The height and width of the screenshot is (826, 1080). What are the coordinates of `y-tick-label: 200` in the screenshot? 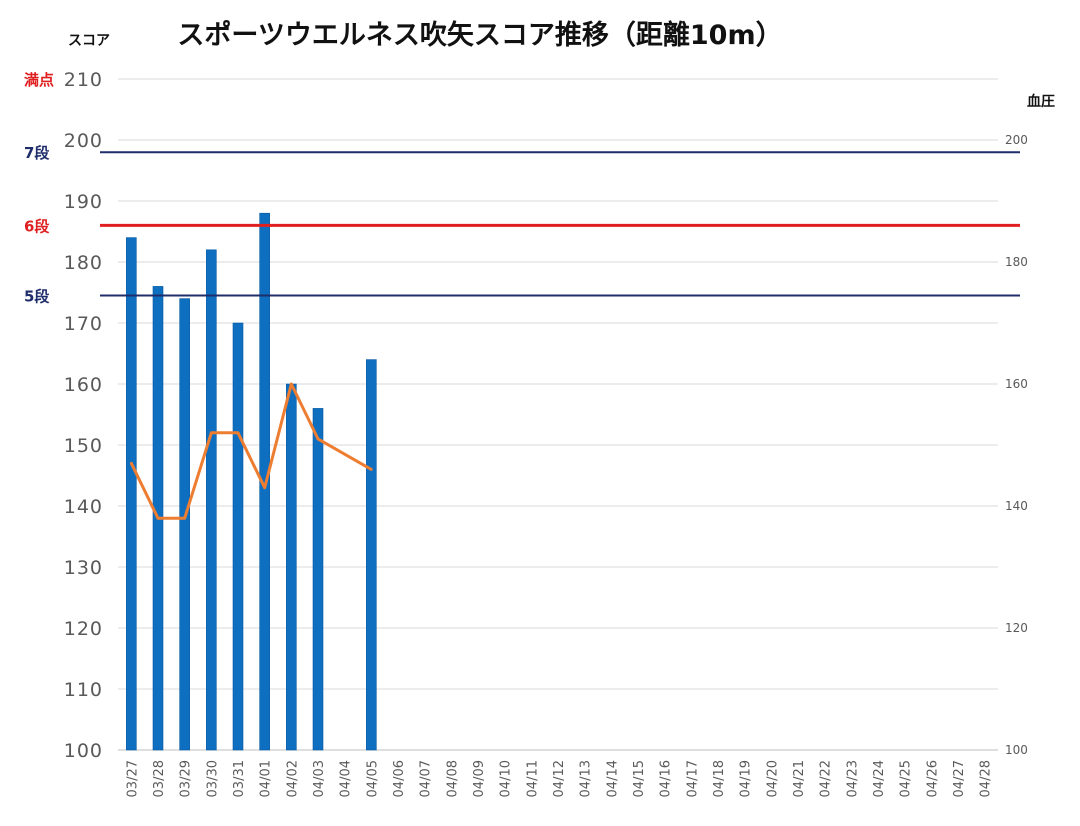 It's located at (83, 141).